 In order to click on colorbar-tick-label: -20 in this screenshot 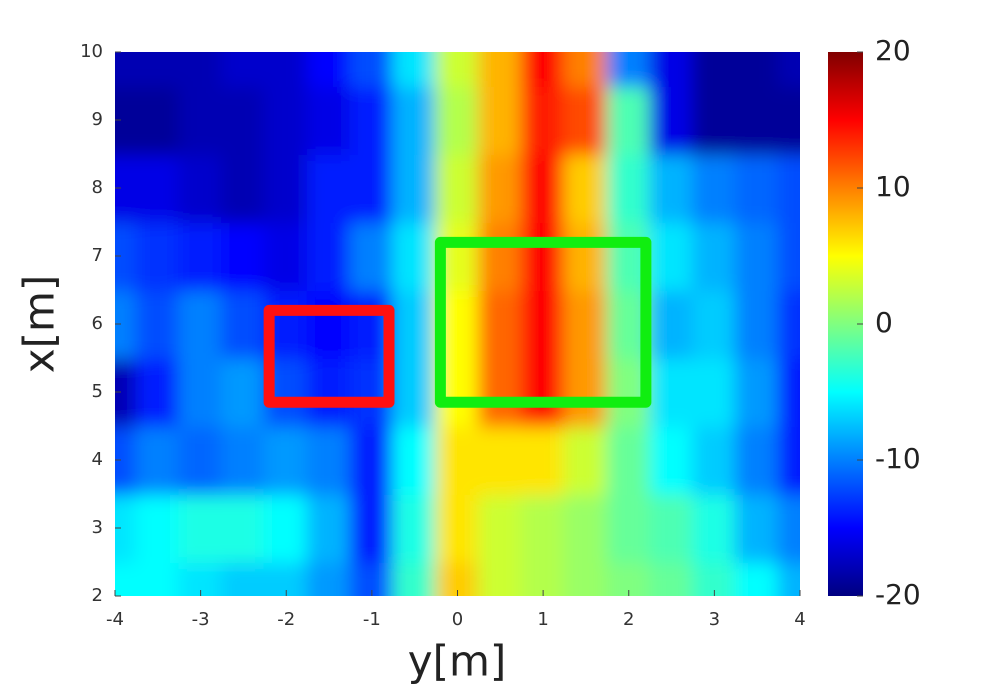, I will do `click(898, 594)`.